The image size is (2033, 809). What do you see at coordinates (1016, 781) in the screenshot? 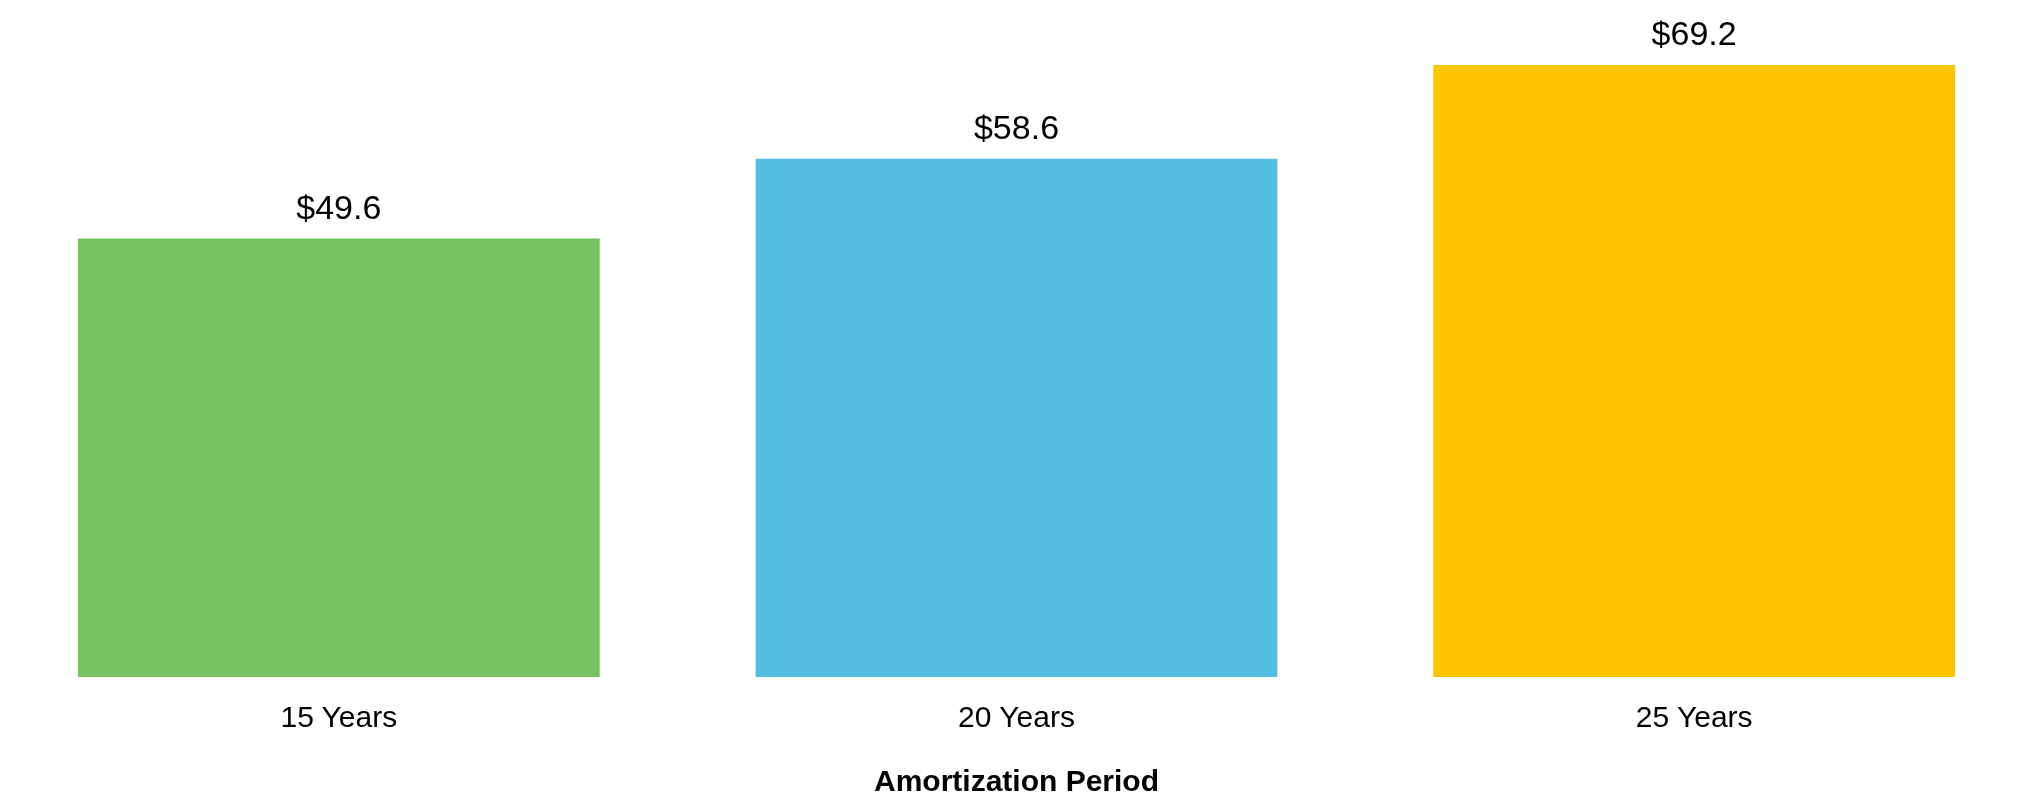
I see `x-axis-title: Amortization Period` at bounding box center [1016, 781].